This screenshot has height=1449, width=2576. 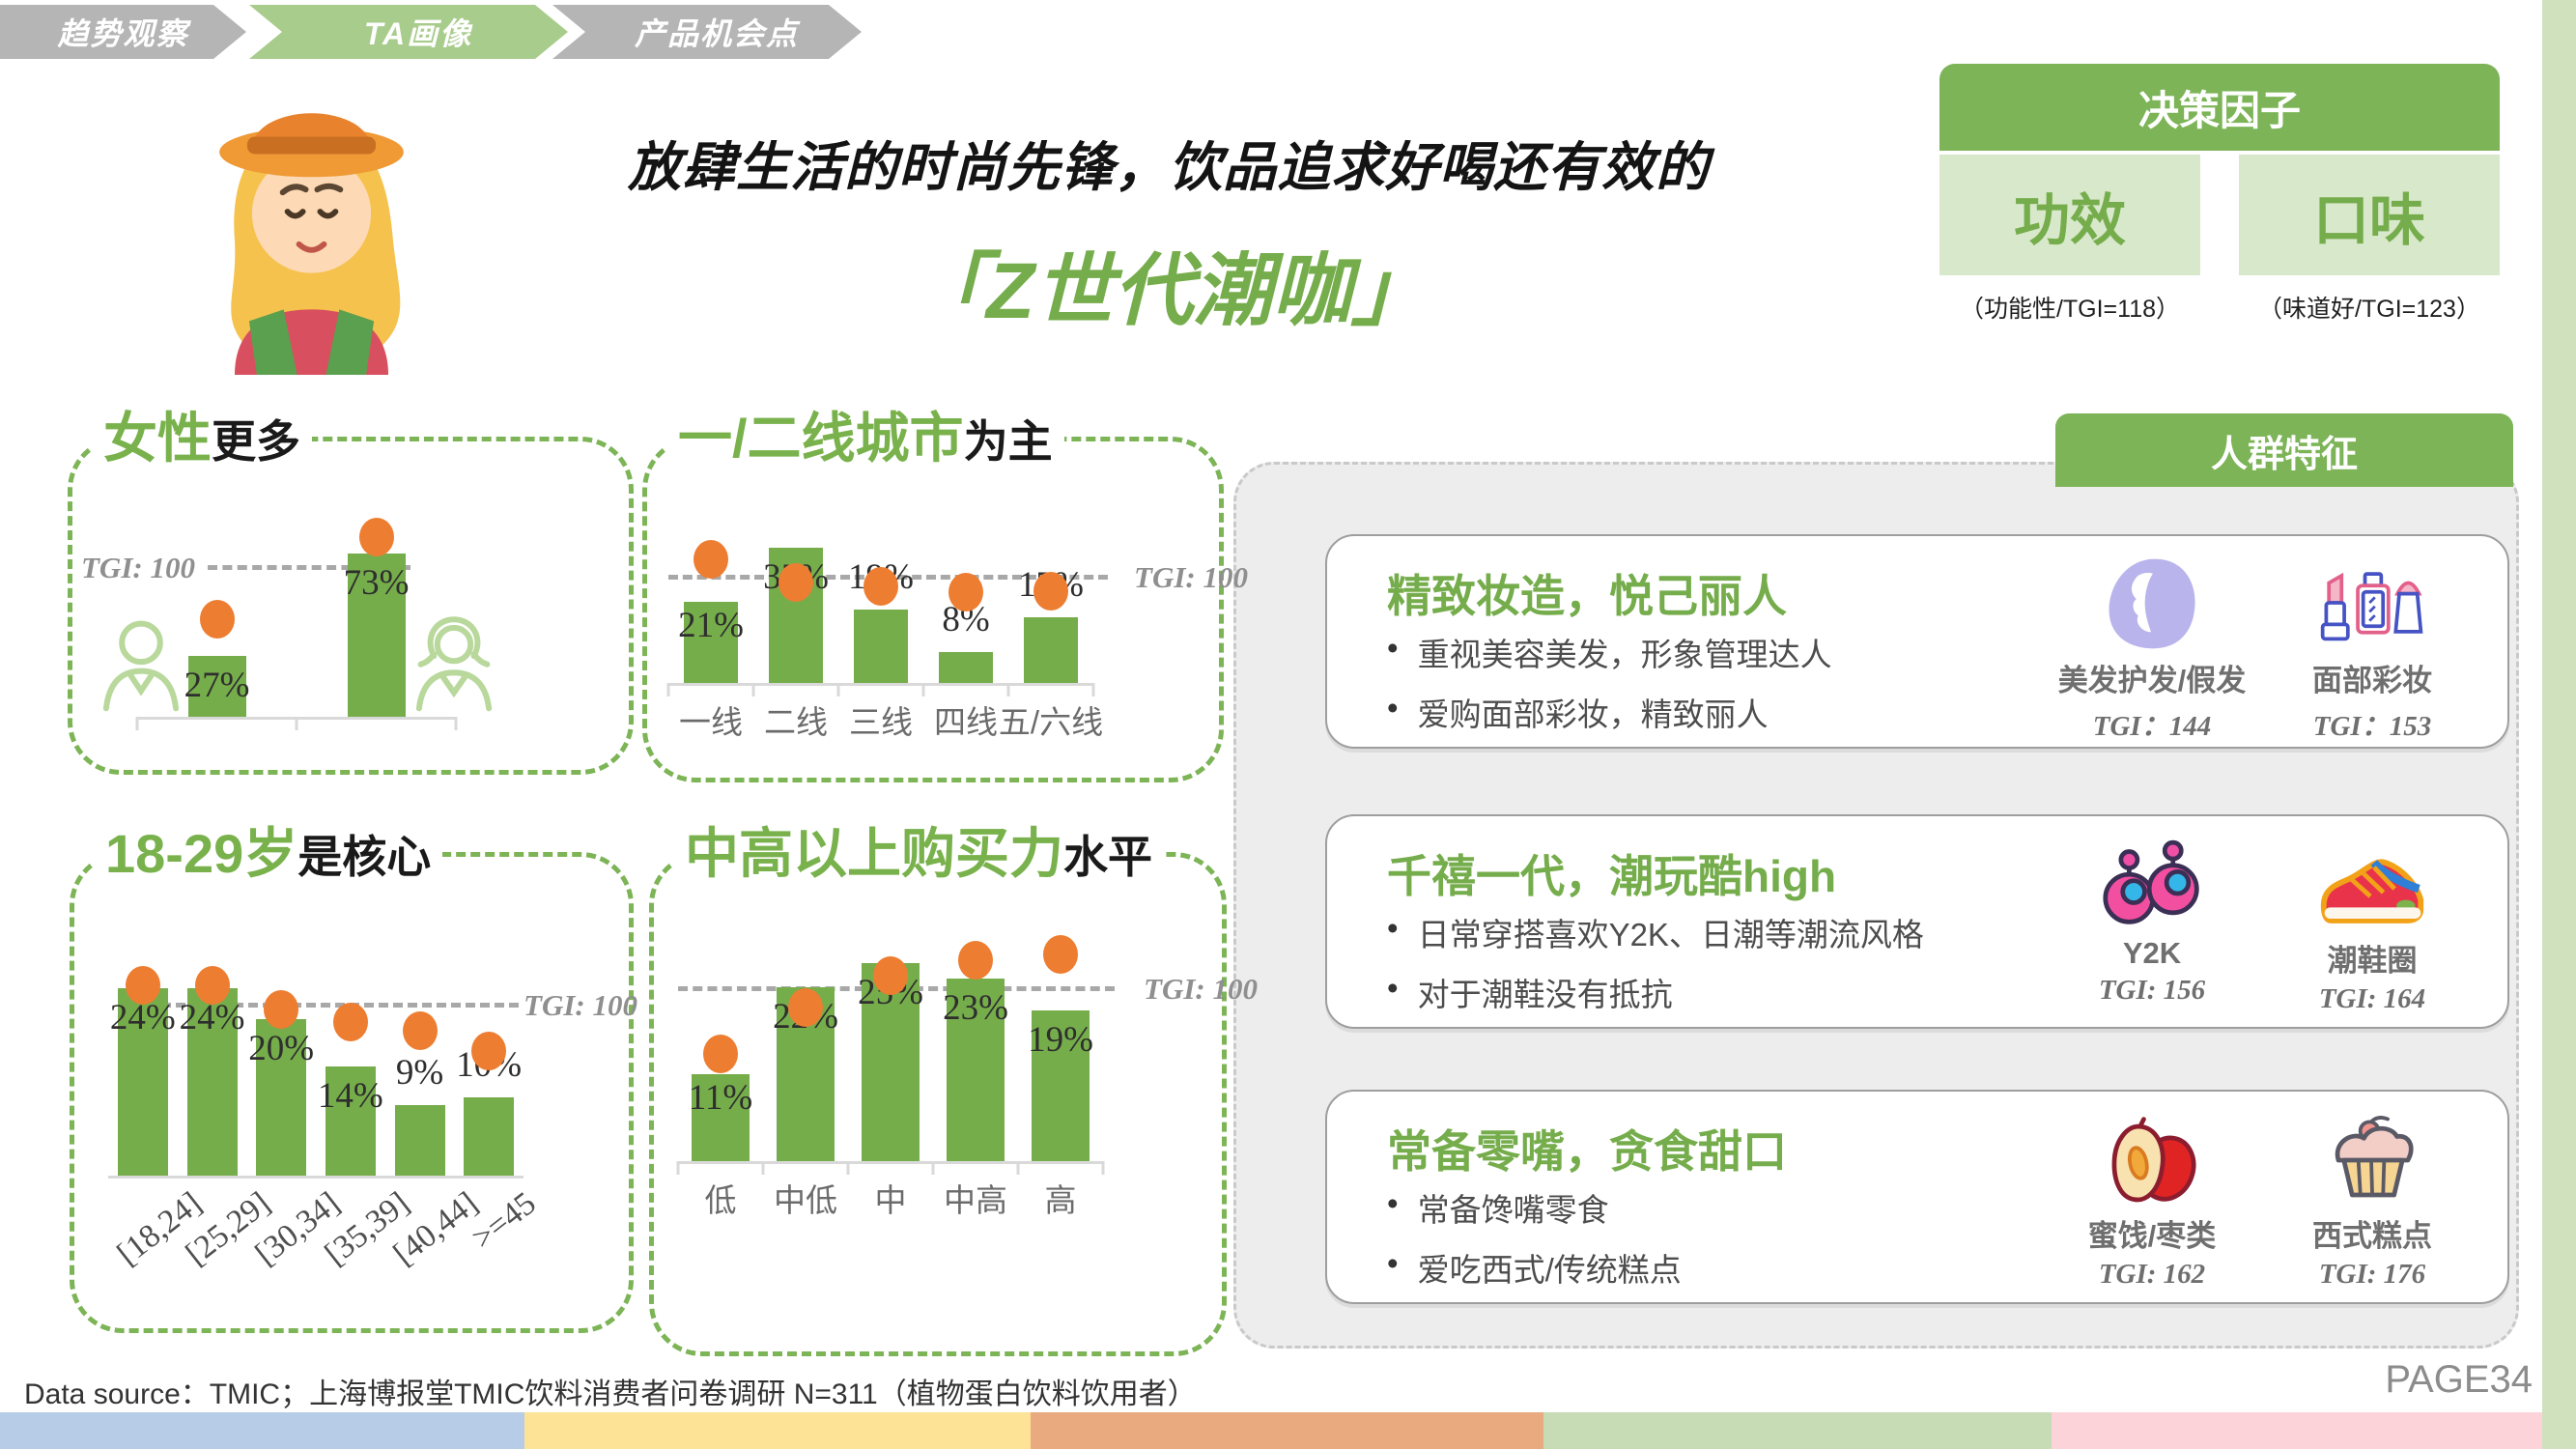 I want to click on decision-factor-title: 决策因子, so click(x=2219, y=110).